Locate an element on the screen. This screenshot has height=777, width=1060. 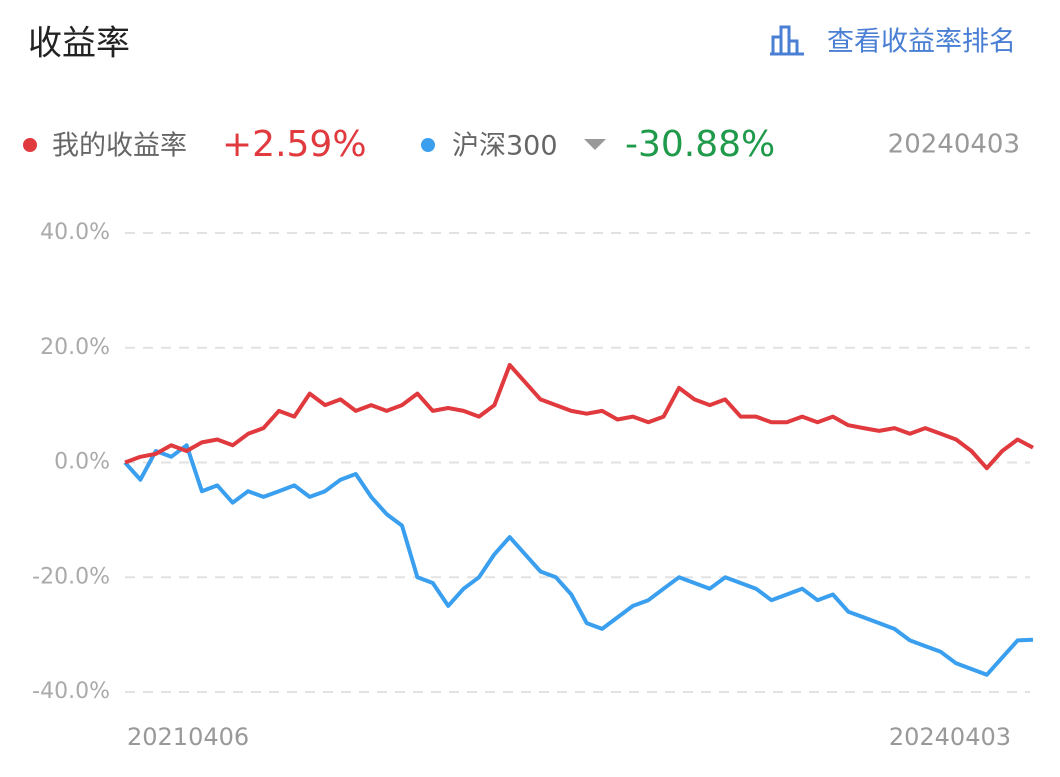
y-tick-label: 20.0% is located at coordinates (75, 347).